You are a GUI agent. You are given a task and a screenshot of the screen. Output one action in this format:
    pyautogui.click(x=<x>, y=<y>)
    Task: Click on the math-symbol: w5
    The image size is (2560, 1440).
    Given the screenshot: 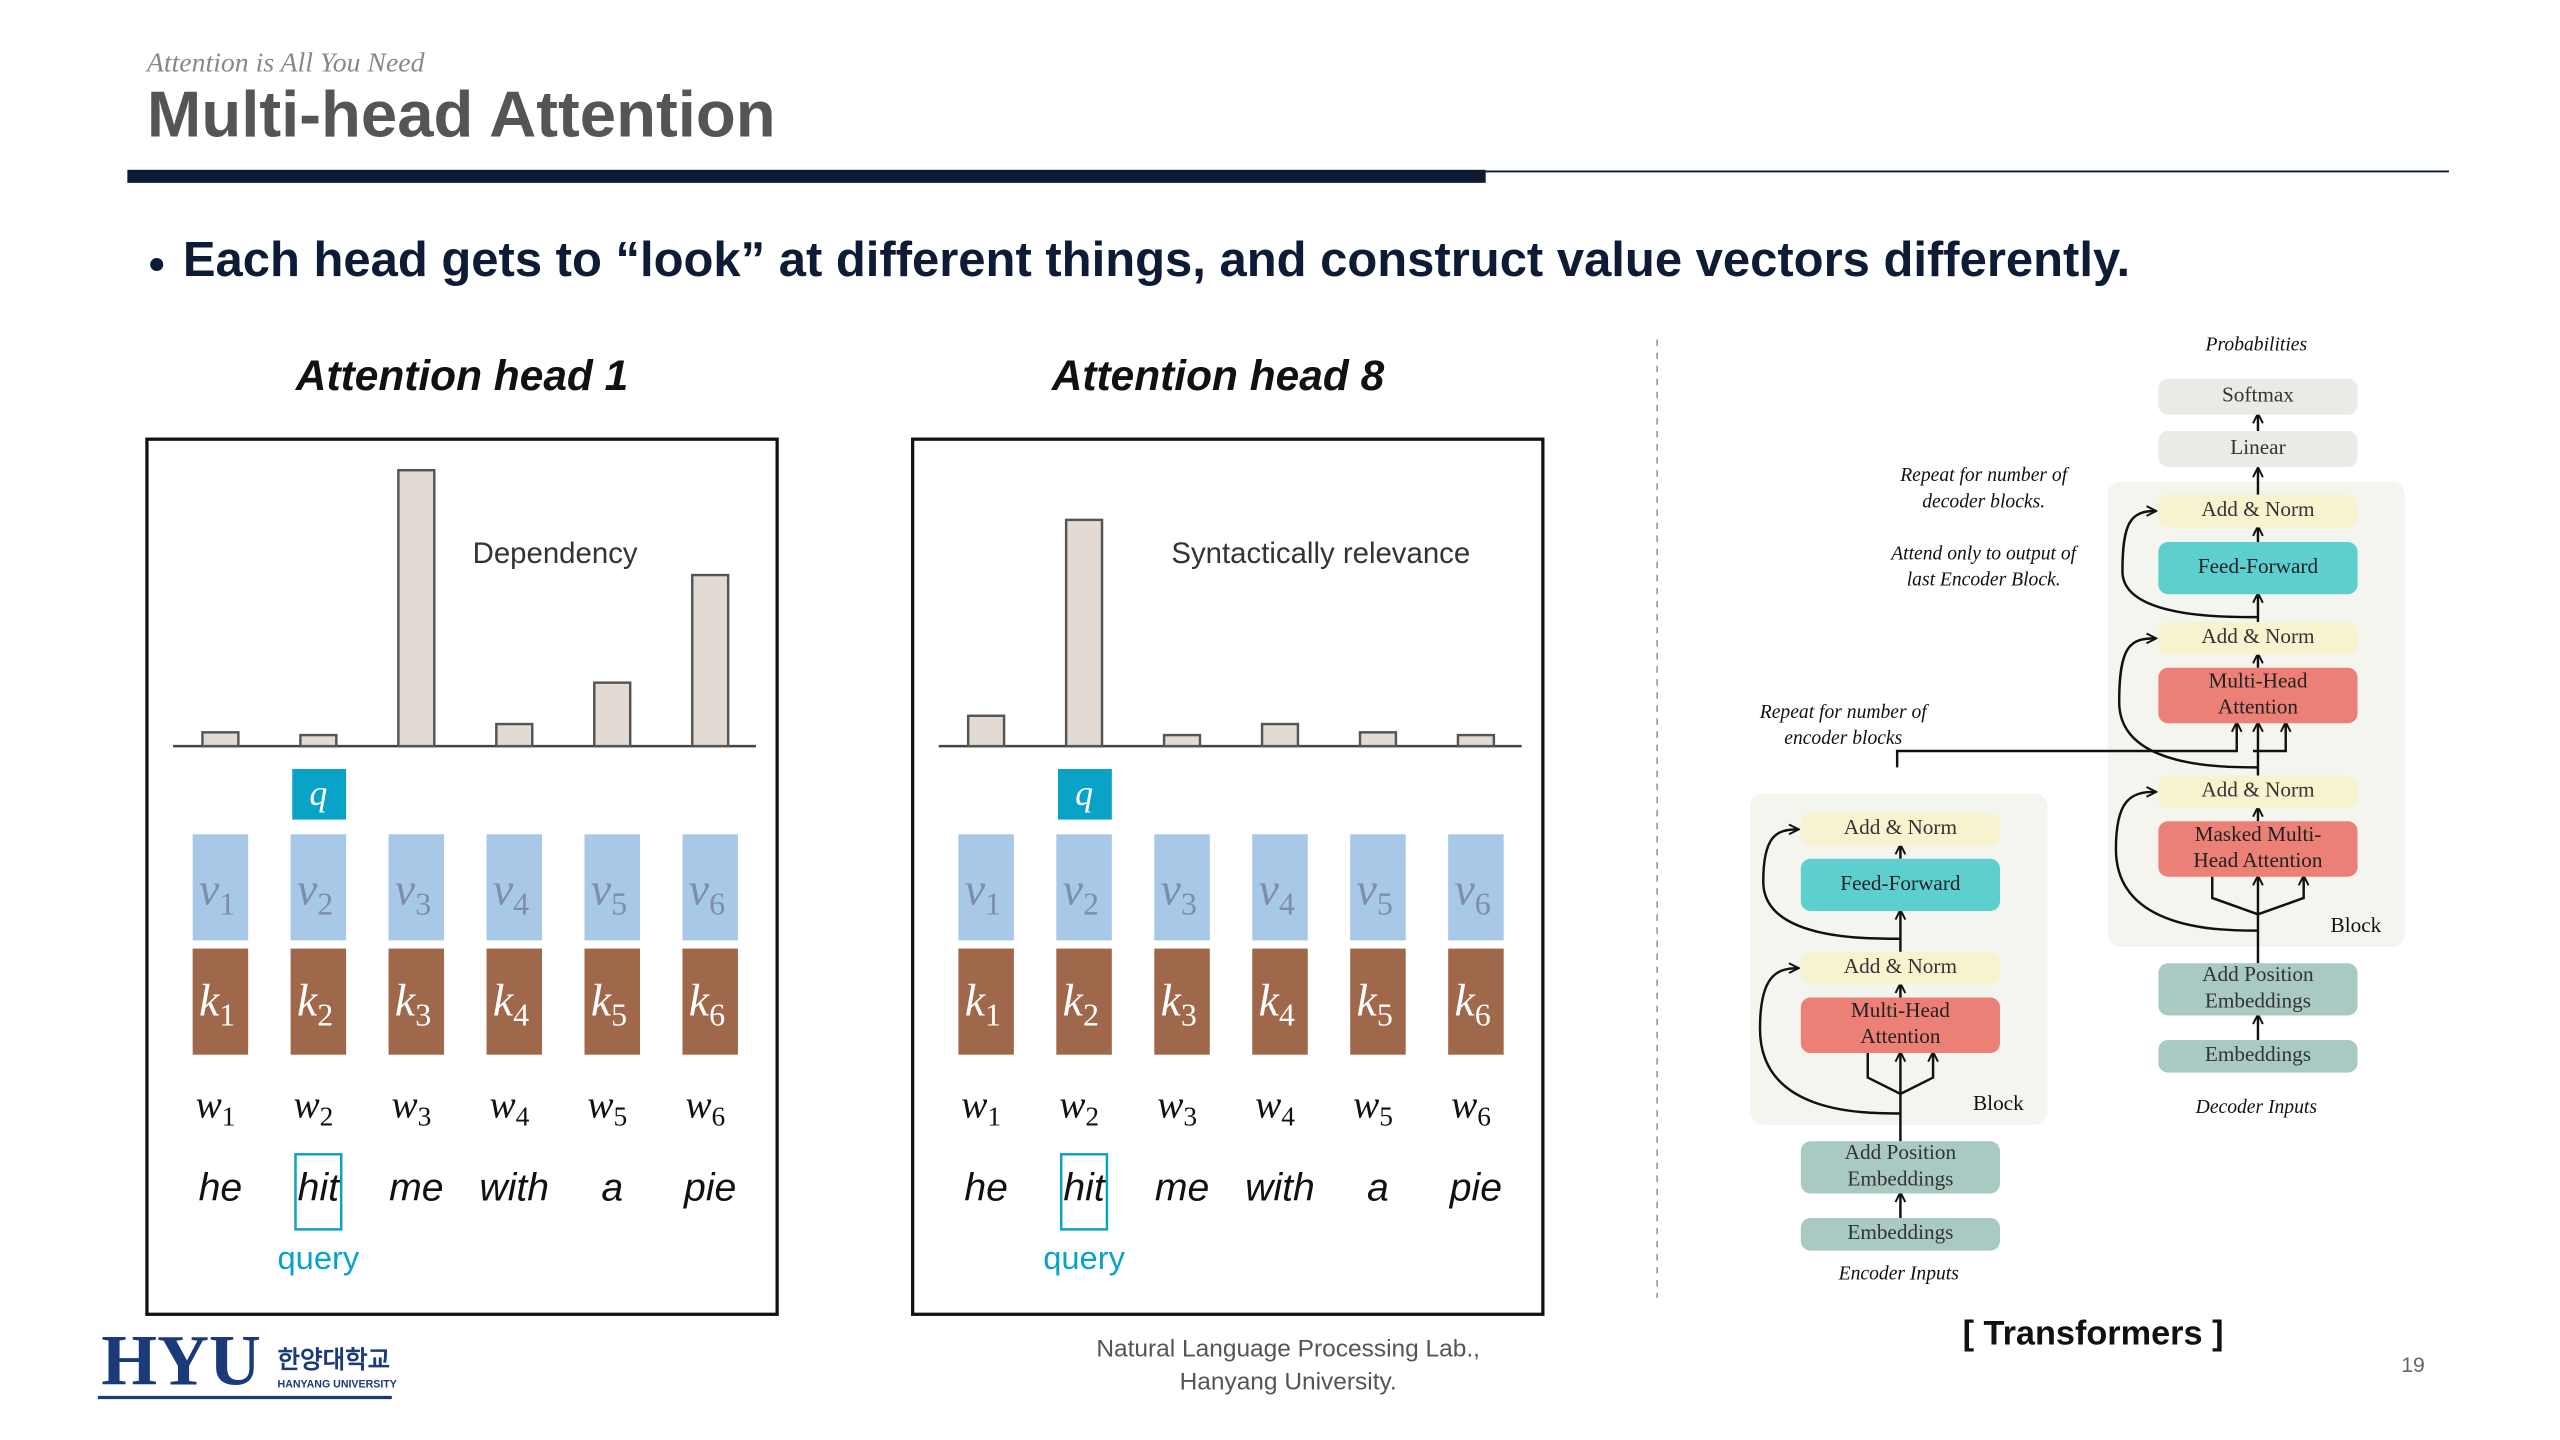 What is the action you would take?
    pyautogui.click(x=607, y=1108)
    